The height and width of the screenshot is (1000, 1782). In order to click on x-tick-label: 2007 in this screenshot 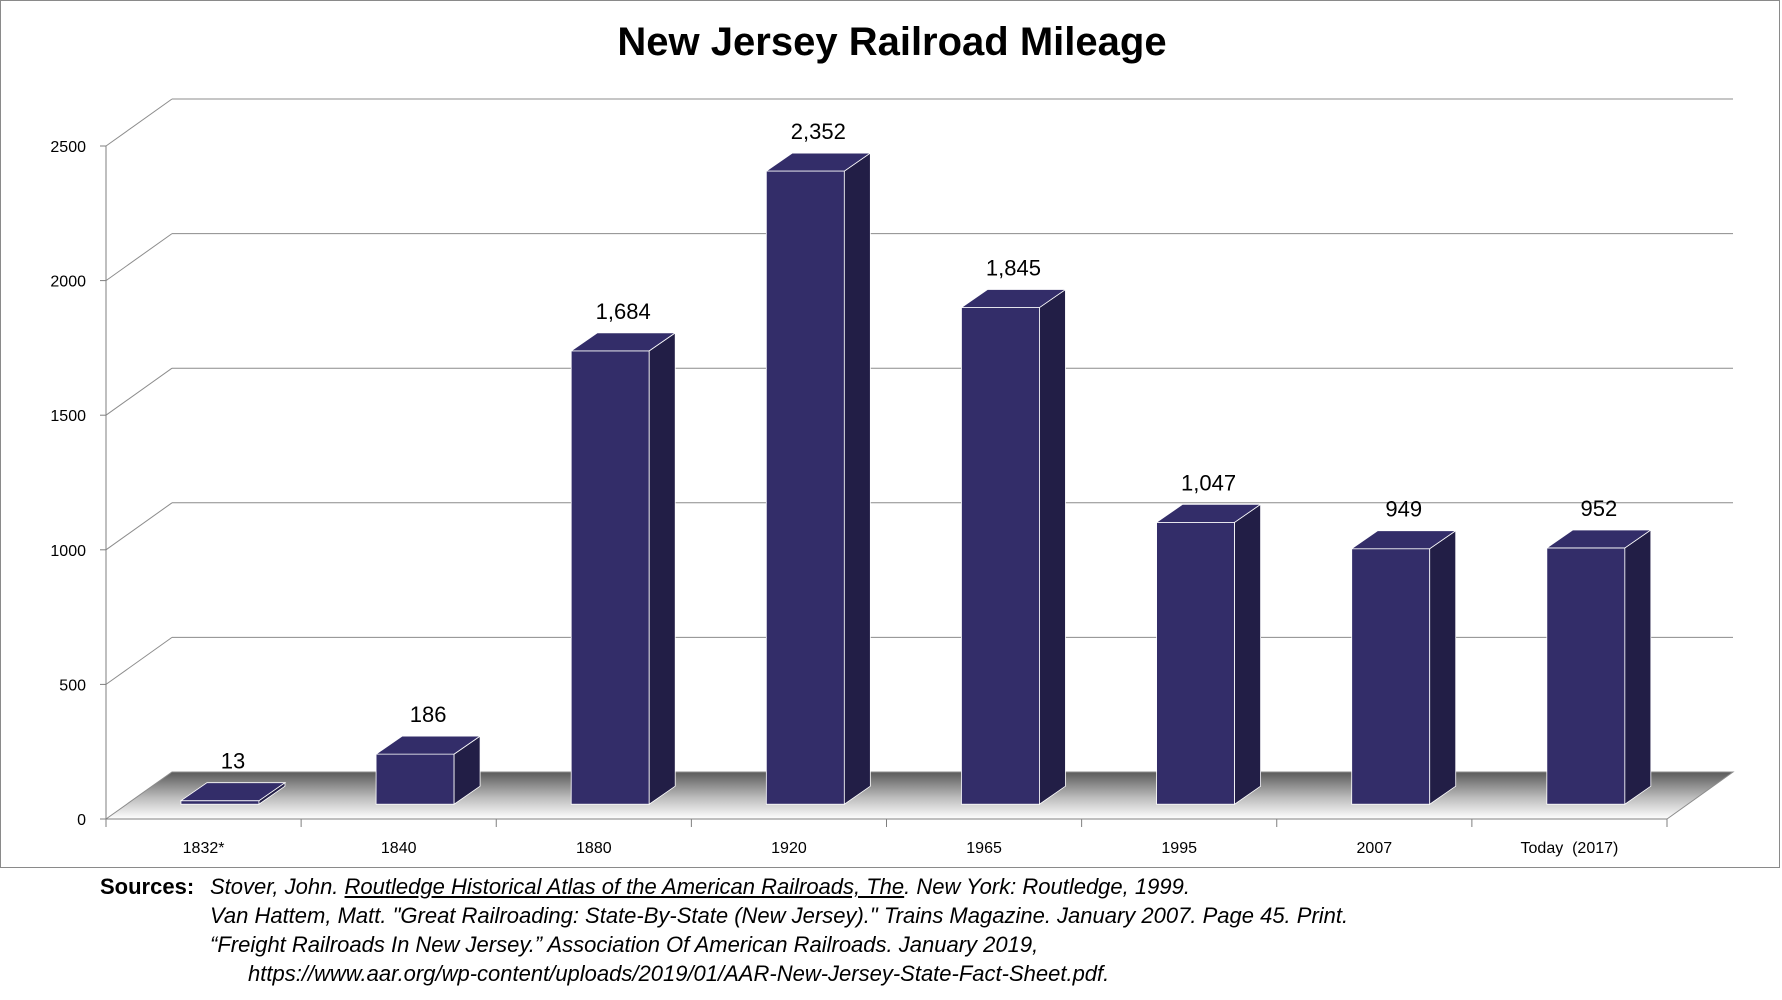, I will do `click(1375, 848)`.